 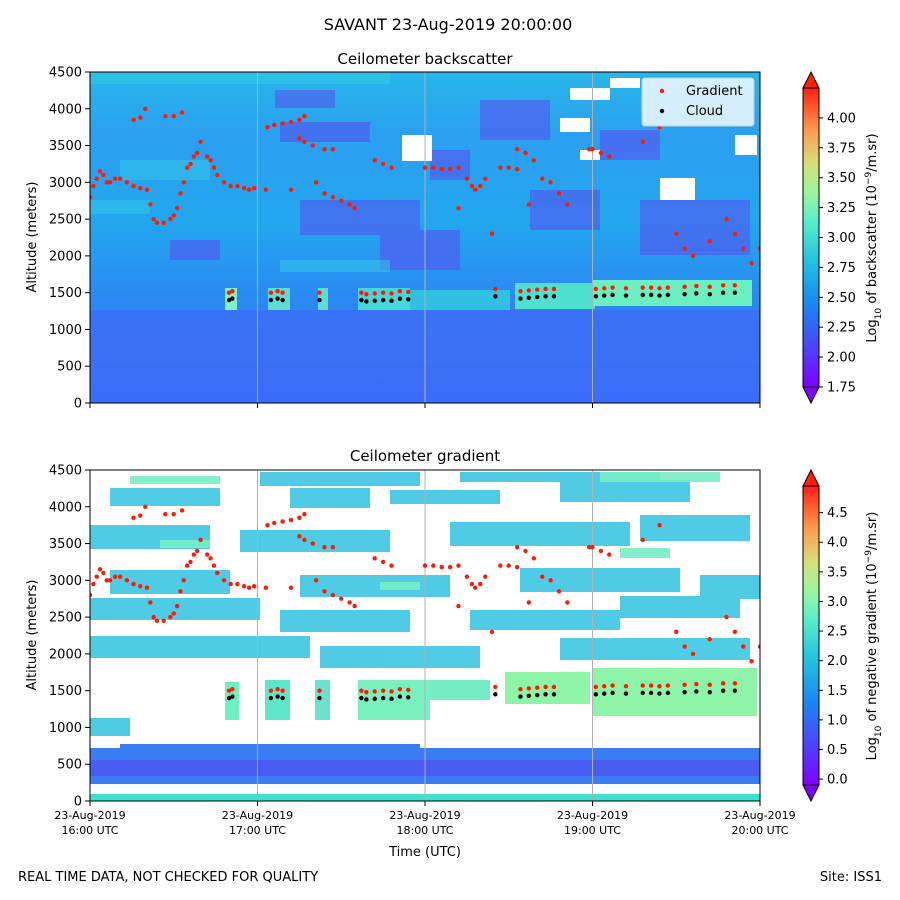 What do you see at coordinates (837, 602) in the screenshot?
I see `colorbar-tick-label: 3.0` at bounding box center [837, 602].